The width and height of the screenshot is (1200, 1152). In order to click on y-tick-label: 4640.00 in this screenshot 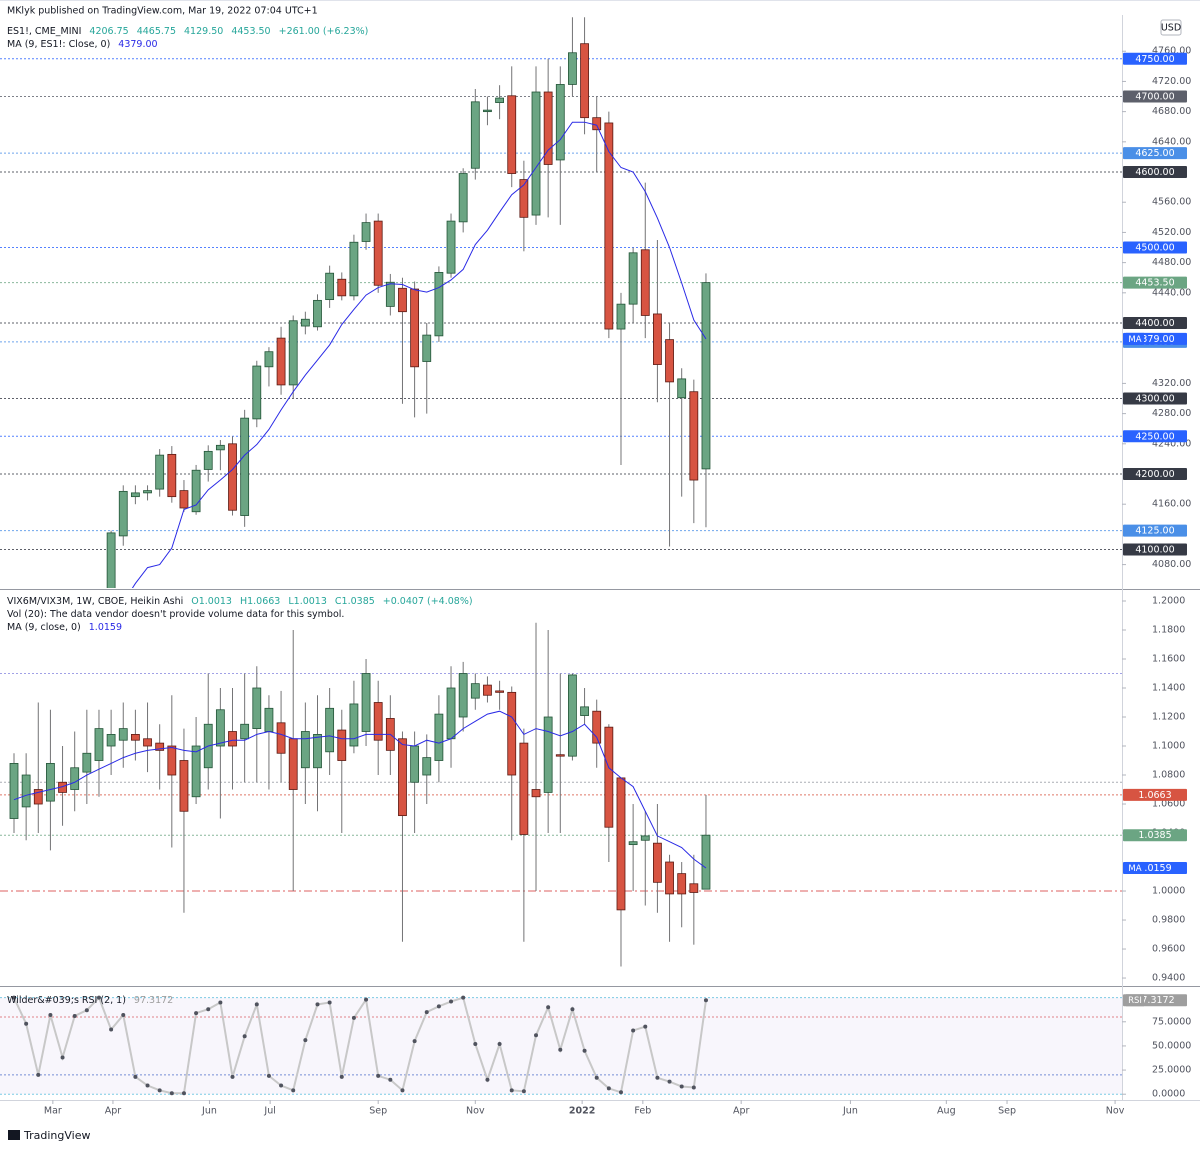, I will do `click(1171, 141)`.